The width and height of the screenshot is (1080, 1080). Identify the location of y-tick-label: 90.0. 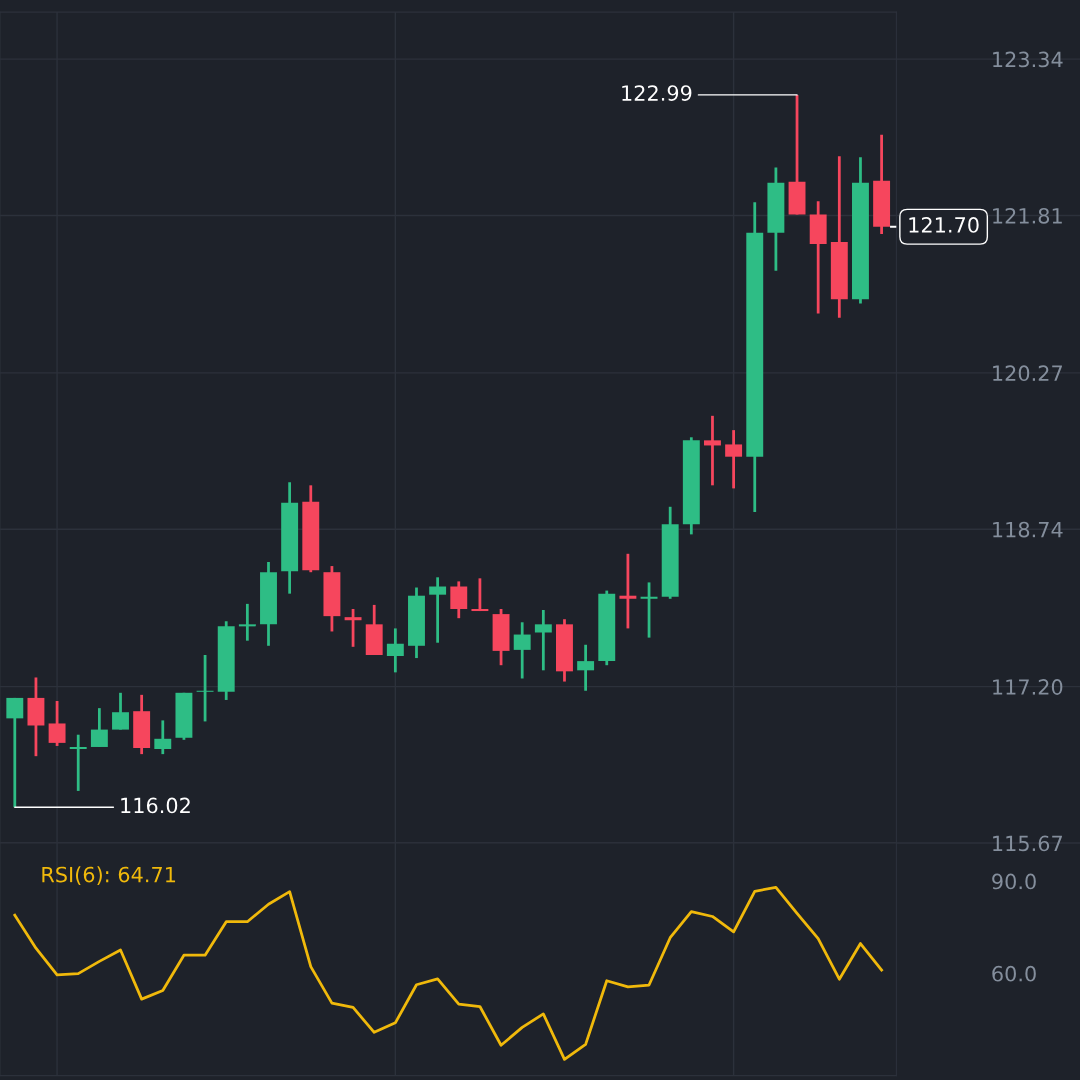
(1014, 881).